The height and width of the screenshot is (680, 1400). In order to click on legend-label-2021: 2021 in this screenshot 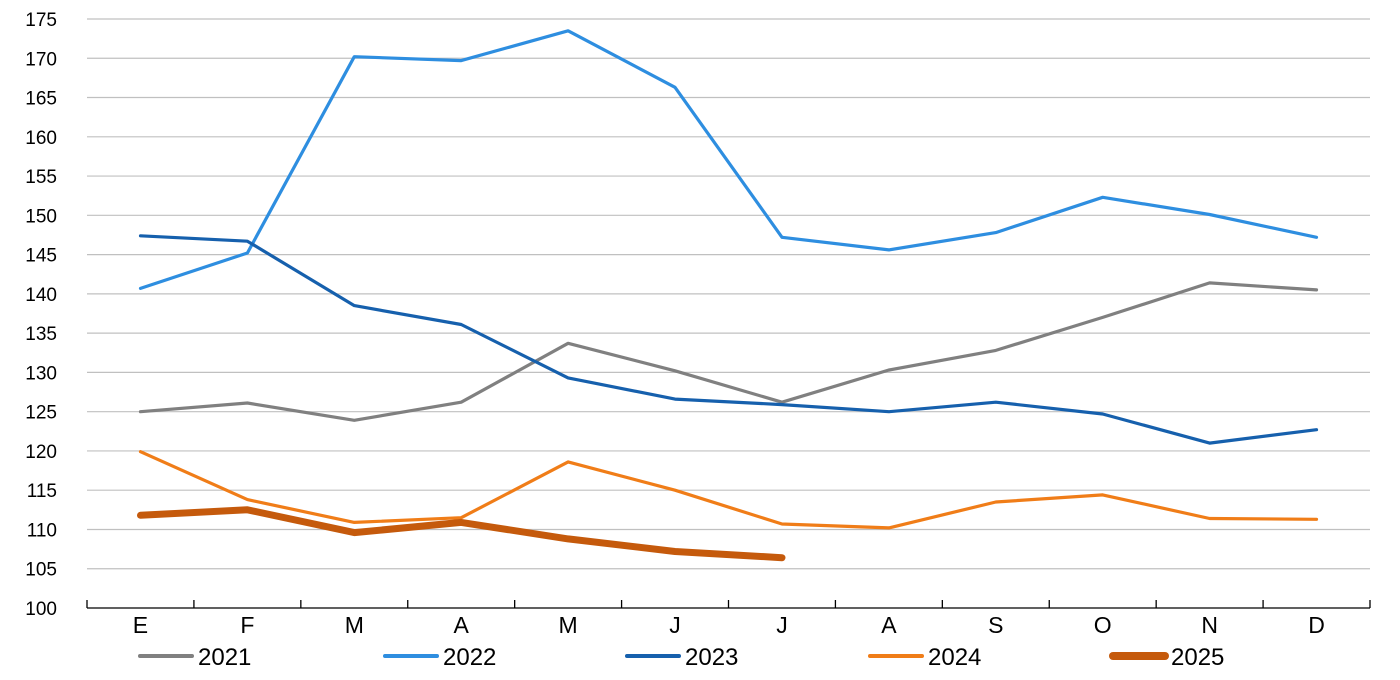, I will do `click(224, 657)`.